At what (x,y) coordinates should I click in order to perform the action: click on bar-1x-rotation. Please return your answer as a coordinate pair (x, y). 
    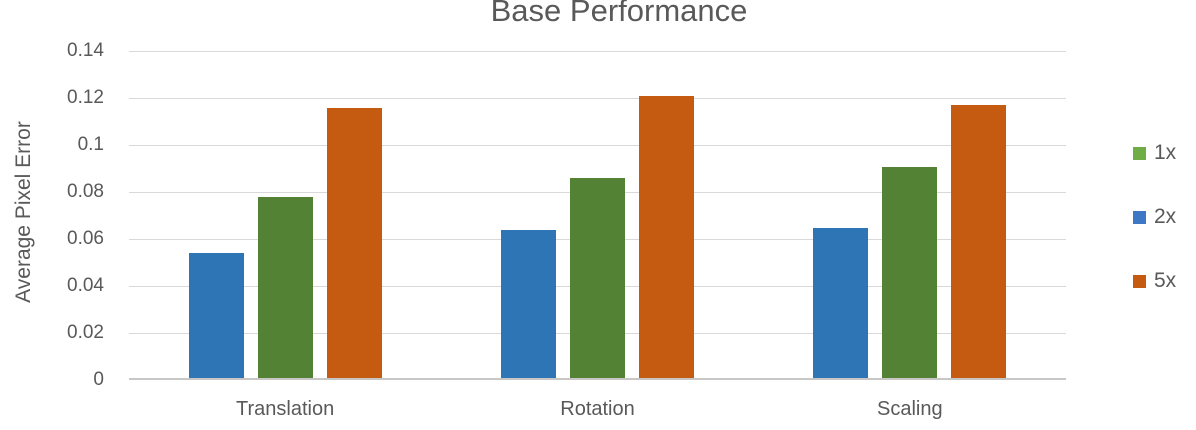
    Looking at the image, I should click on (597, 278).